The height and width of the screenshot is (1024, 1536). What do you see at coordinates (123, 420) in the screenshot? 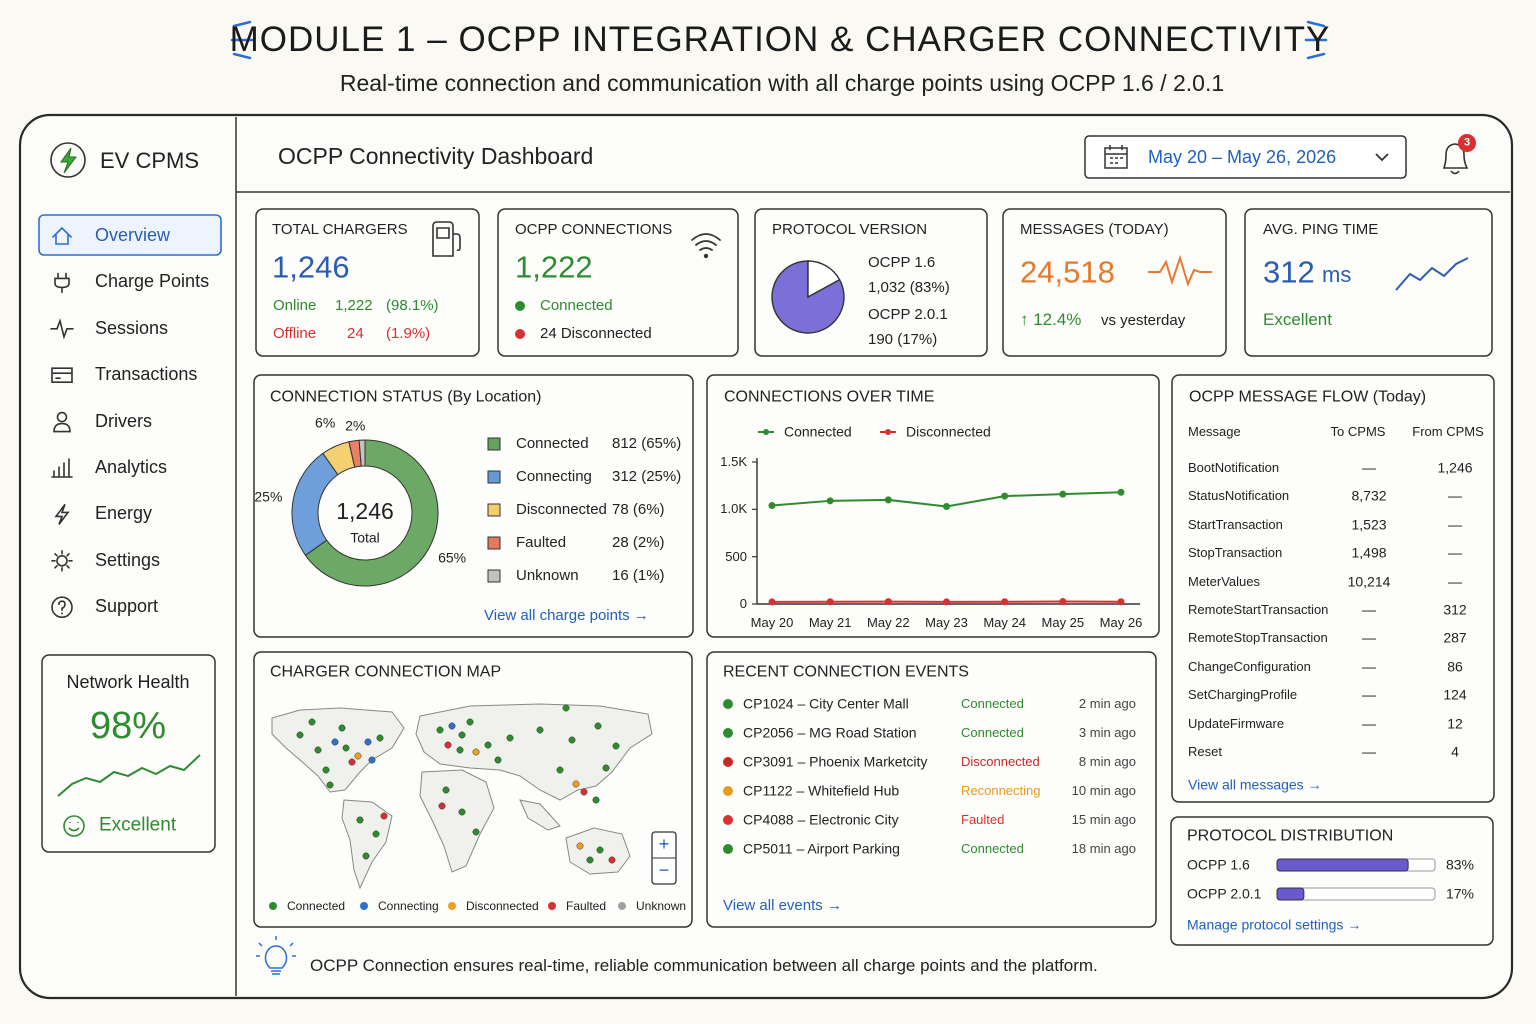
I see `nav-item: Drivers` at bounding box center [123, 420].